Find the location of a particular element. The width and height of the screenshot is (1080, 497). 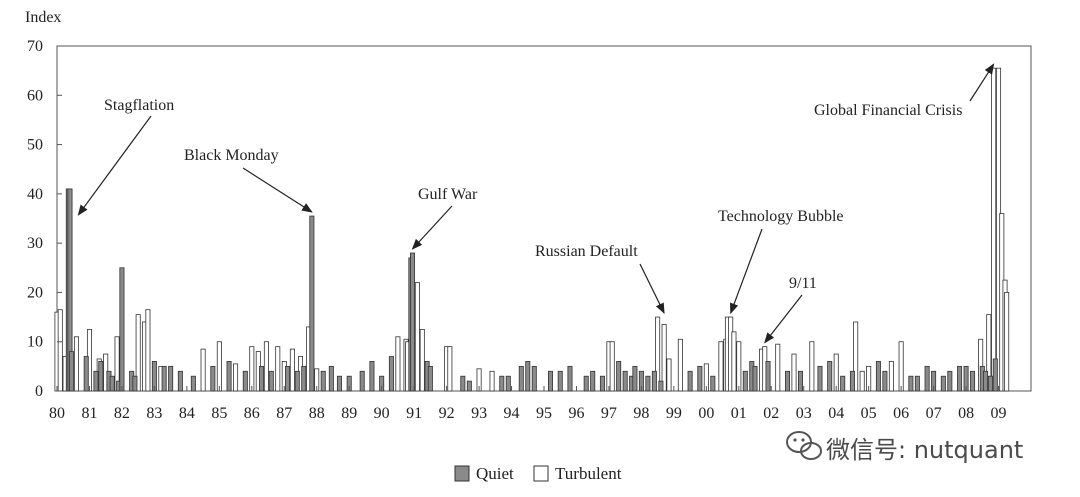

y-tick-label: 0 is located at coordinates (39, 391).